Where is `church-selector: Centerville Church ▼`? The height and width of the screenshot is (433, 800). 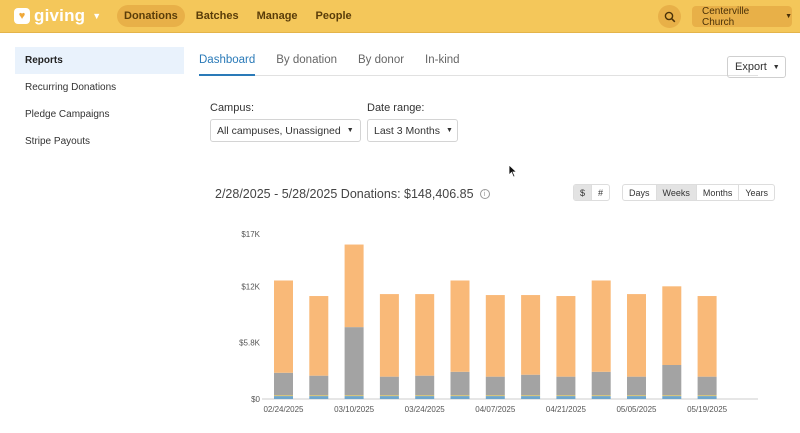
church-selector: Centerville Church ▼ is located at coordinates (742, 16).